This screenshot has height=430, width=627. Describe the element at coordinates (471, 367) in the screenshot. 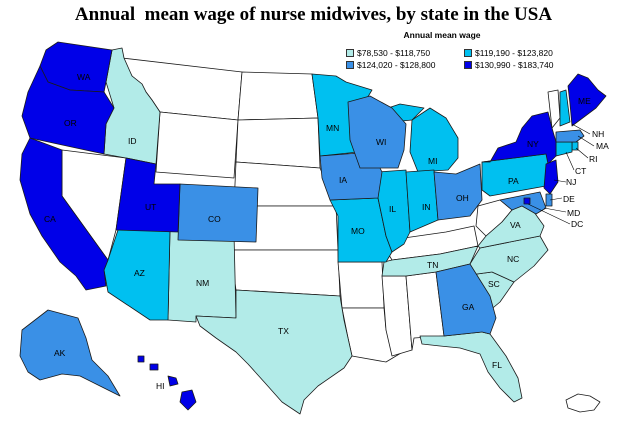

I see `state-fl` at that location.